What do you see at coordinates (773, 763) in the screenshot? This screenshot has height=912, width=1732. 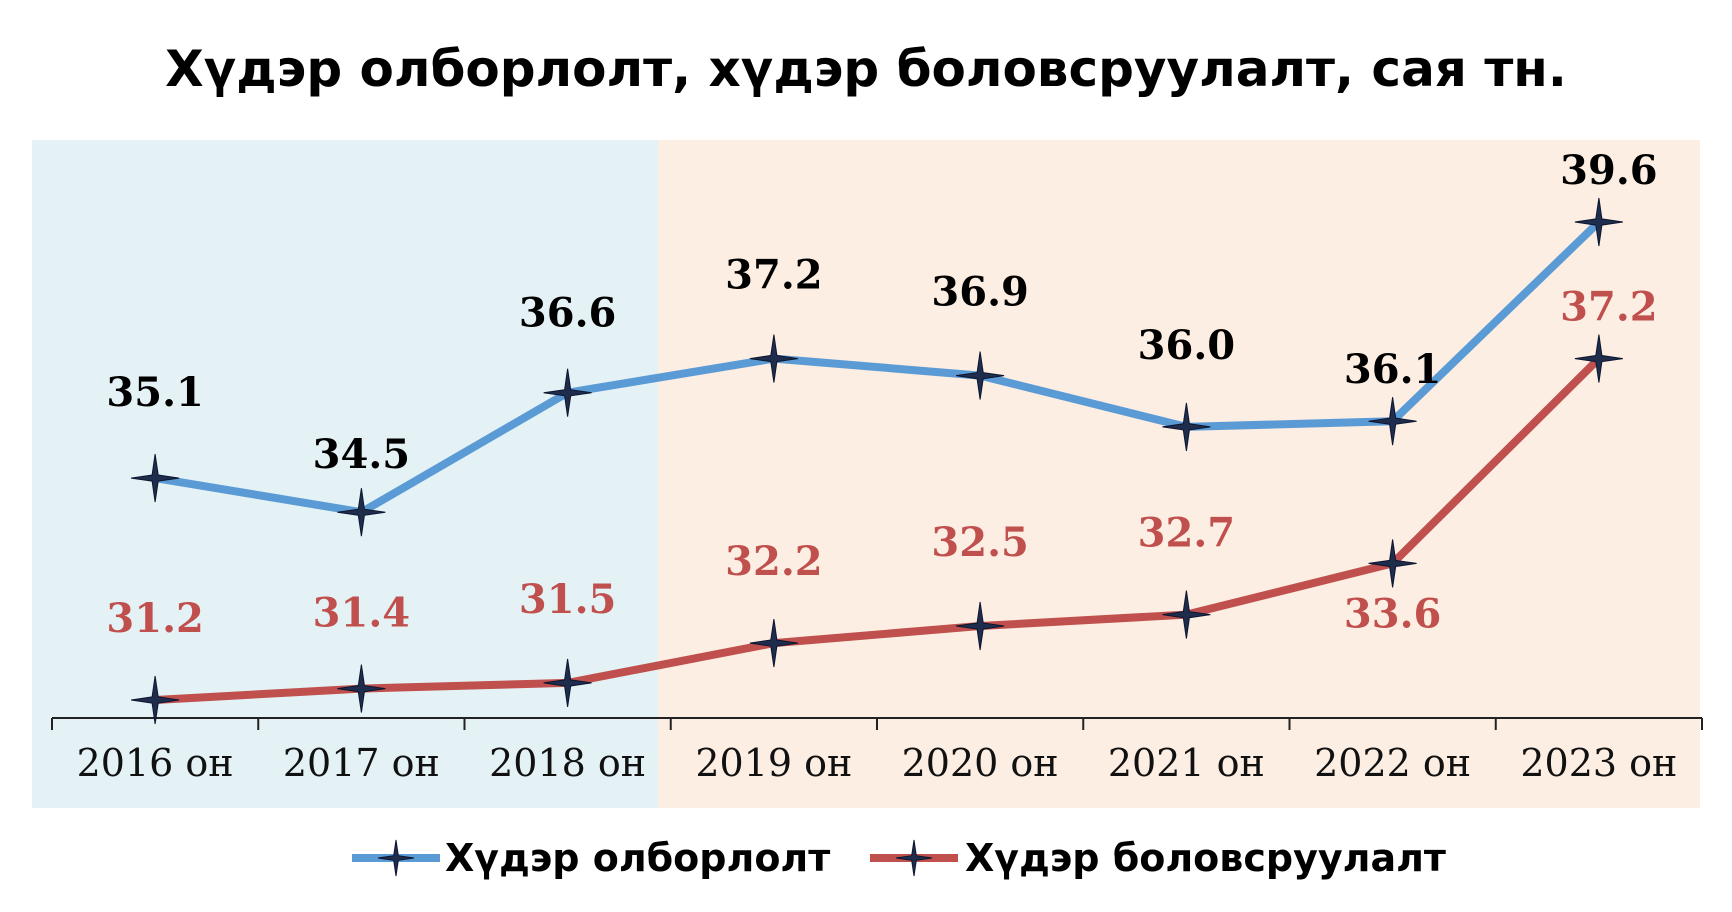 I see `x-tick-label: 2019 он` at bounding box center [773, 763].